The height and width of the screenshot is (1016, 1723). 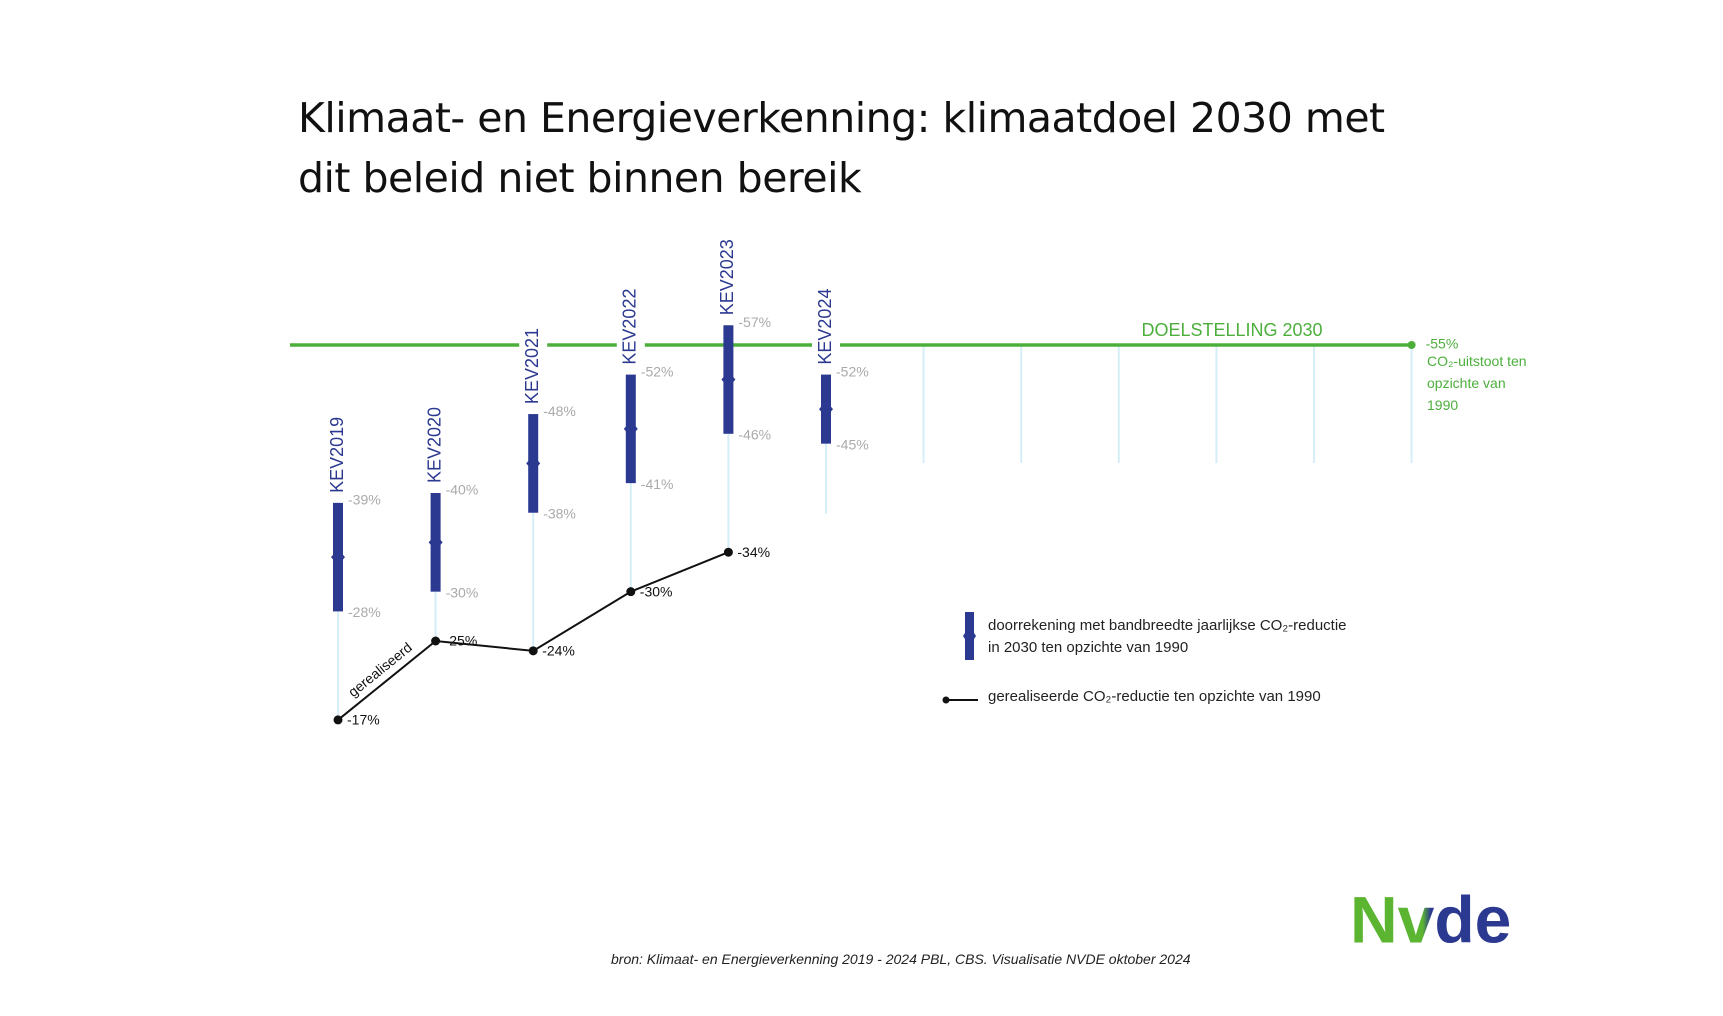 I want to click on range-low-label: -45%, so click(x=852, y=444).